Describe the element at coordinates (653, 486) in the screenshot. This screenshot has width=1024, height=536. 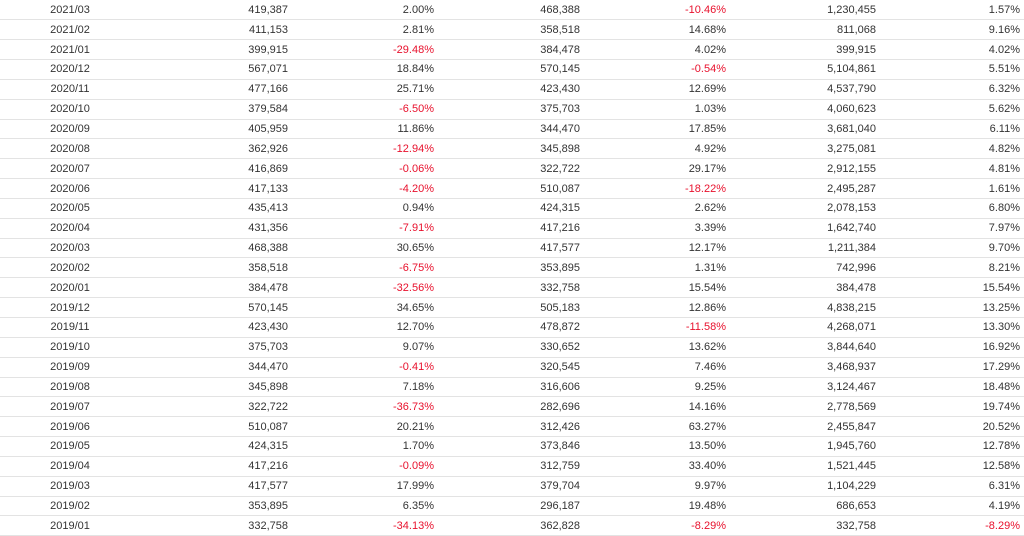
I see `change-cell: 9.97%` at that location.